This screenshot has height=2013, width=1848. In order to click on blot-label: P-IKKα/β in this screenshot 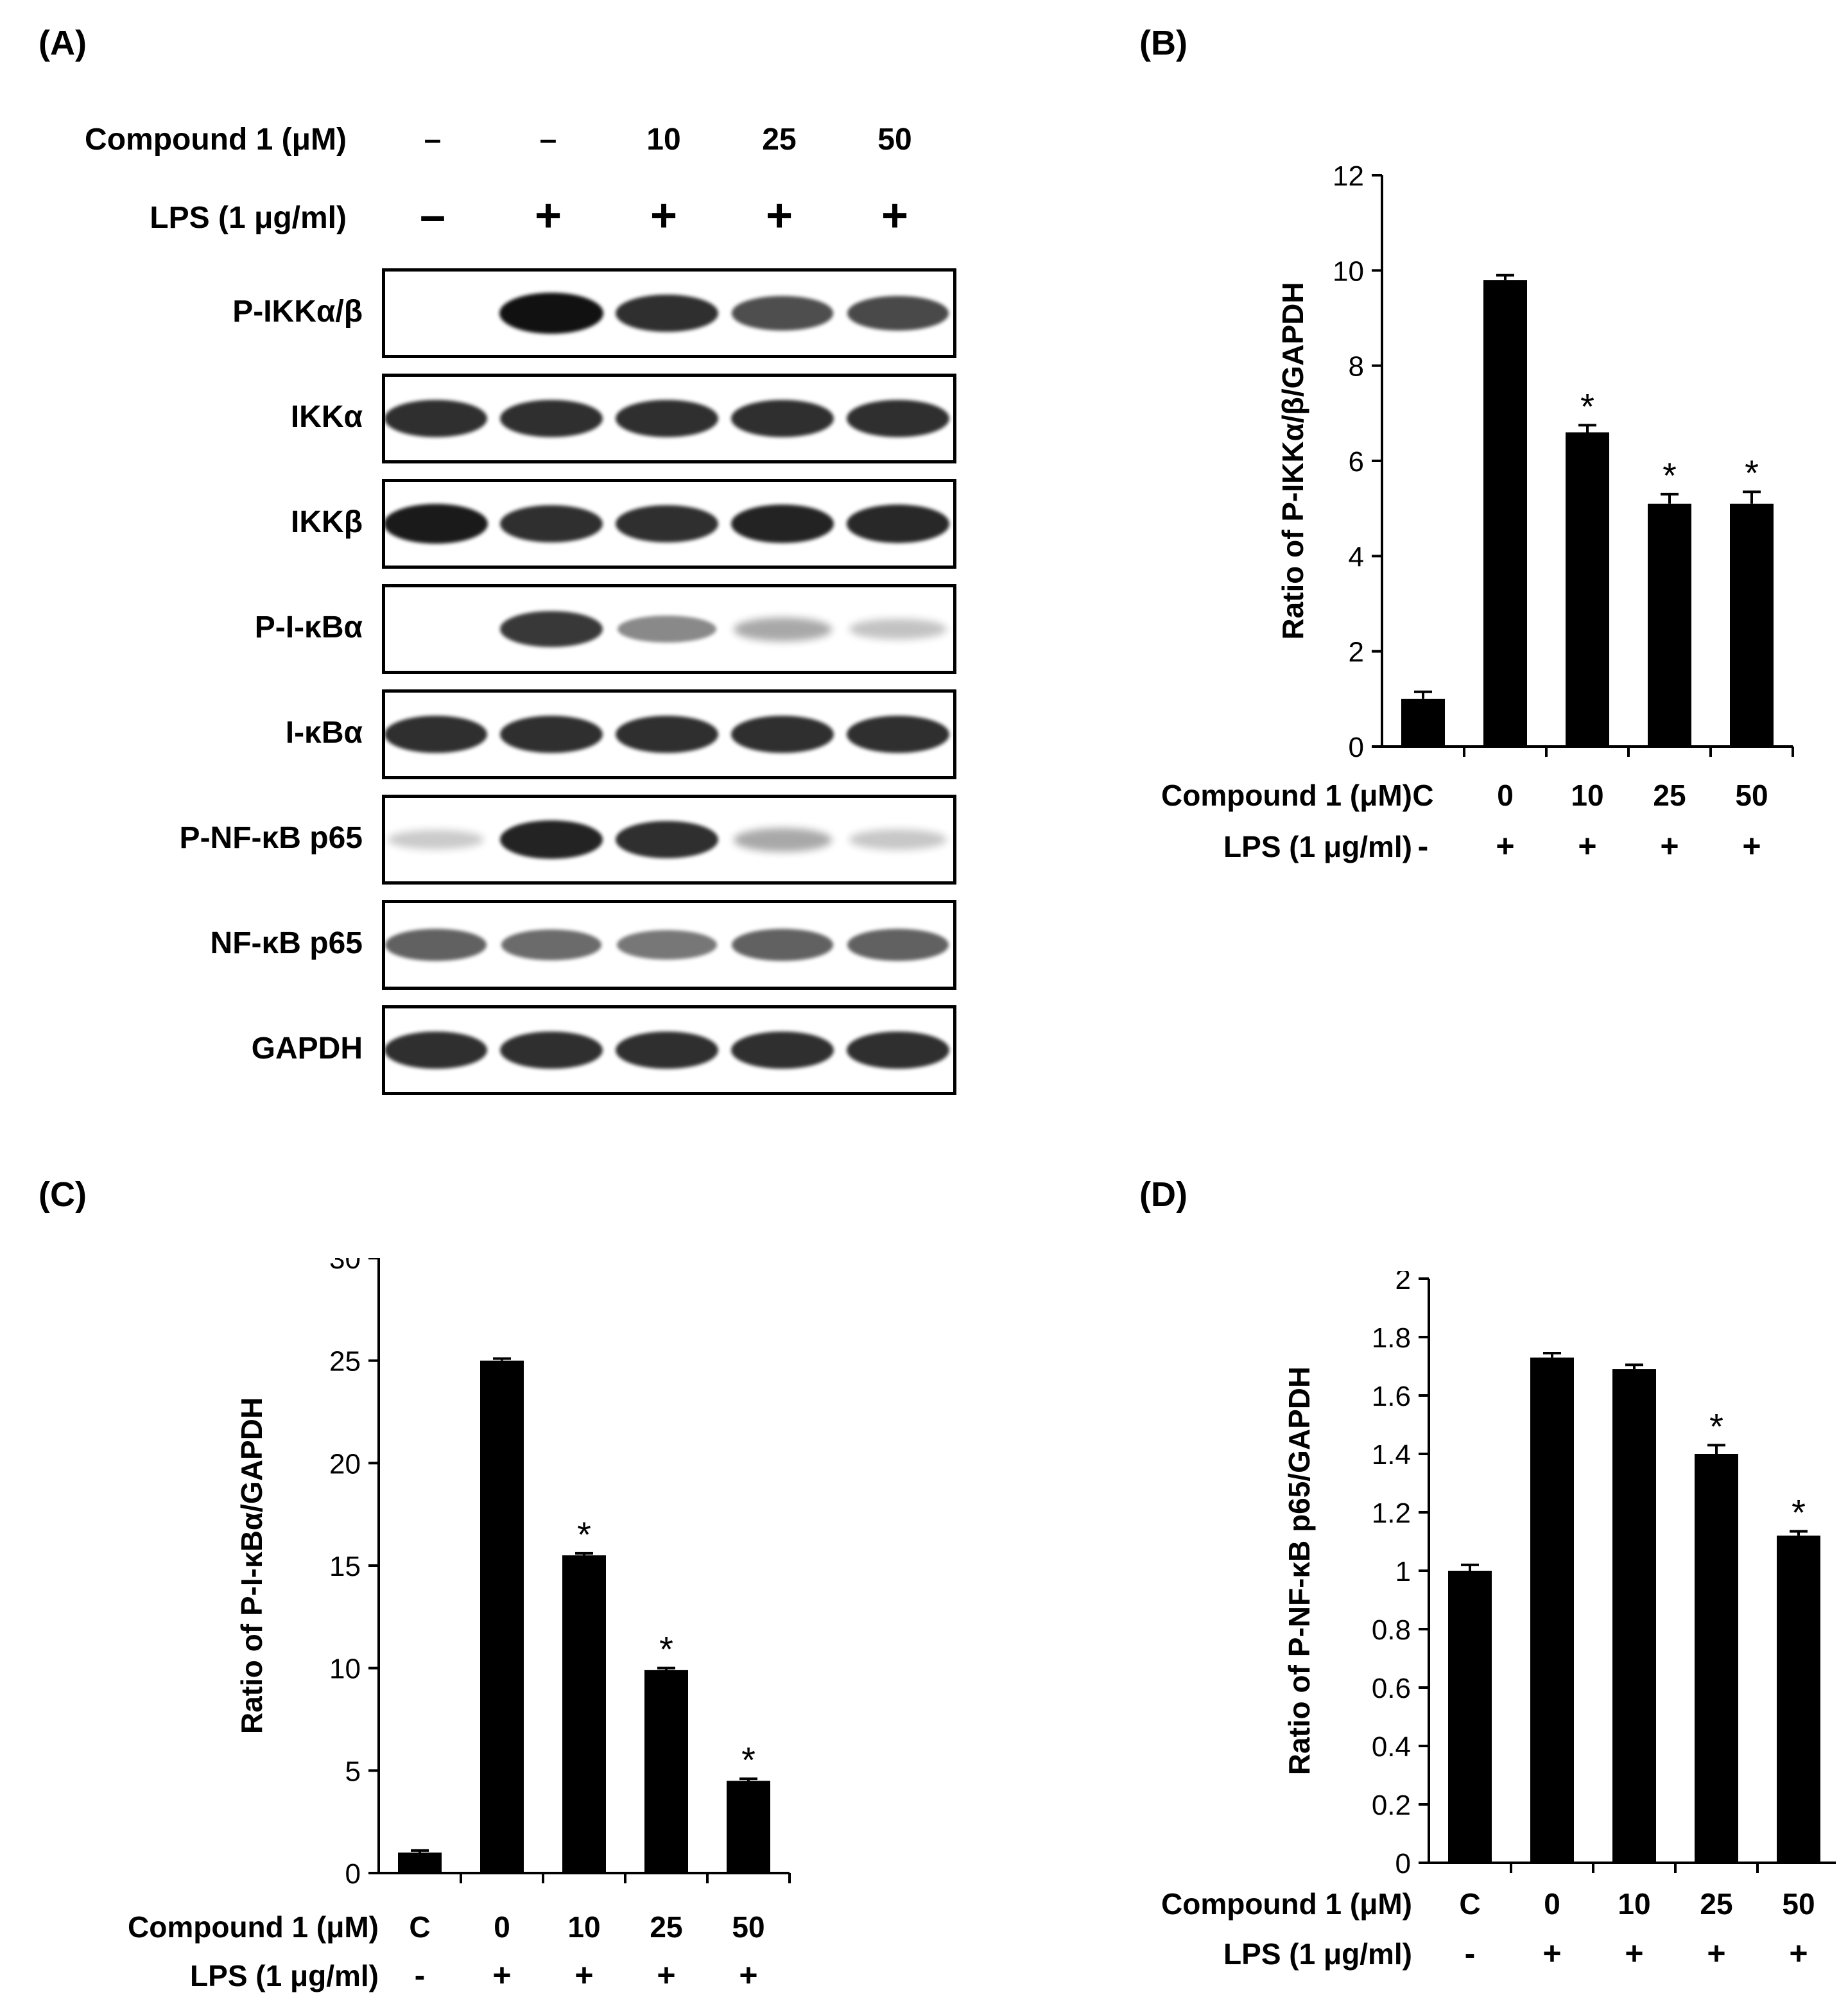, I will do `click(297, 312)`.